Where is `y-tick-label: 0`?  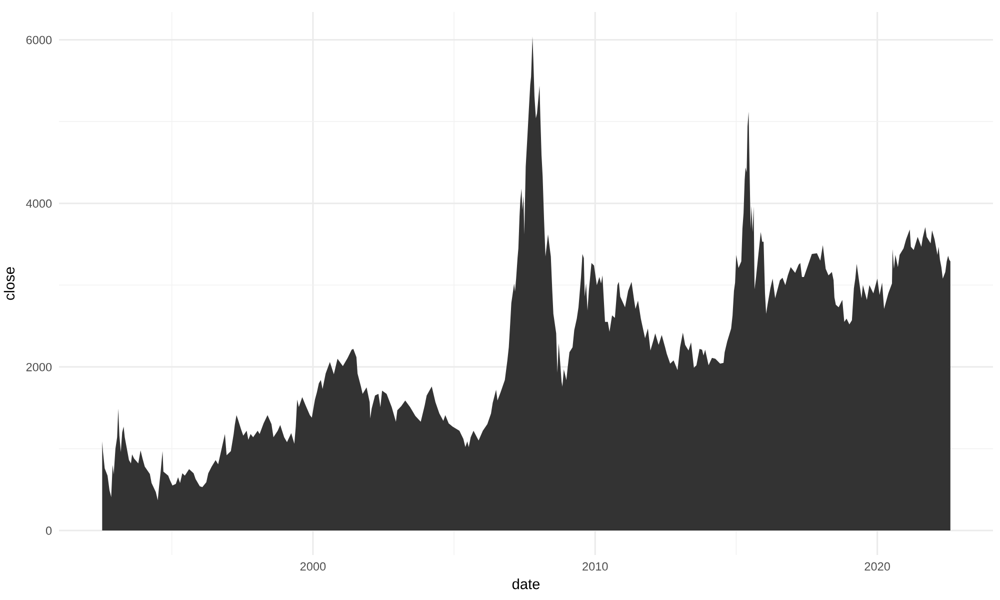 y-tick-label: 0 is located at coordinates (49, 530).